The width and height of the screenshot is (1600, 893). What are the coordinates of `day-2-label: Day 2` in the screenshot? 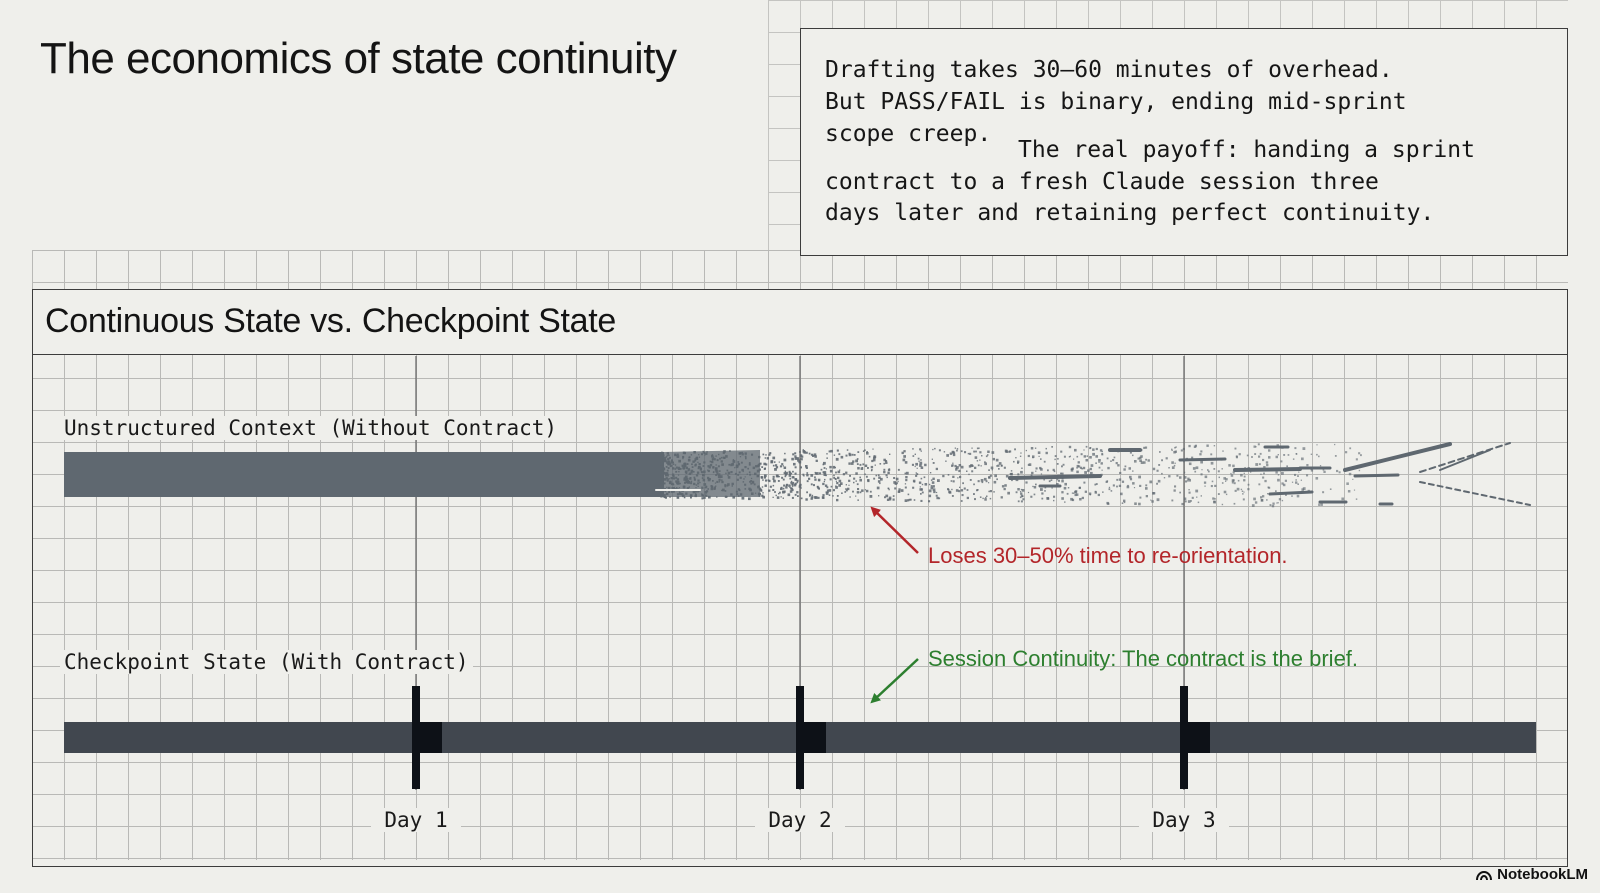 It's located at (800, 820).